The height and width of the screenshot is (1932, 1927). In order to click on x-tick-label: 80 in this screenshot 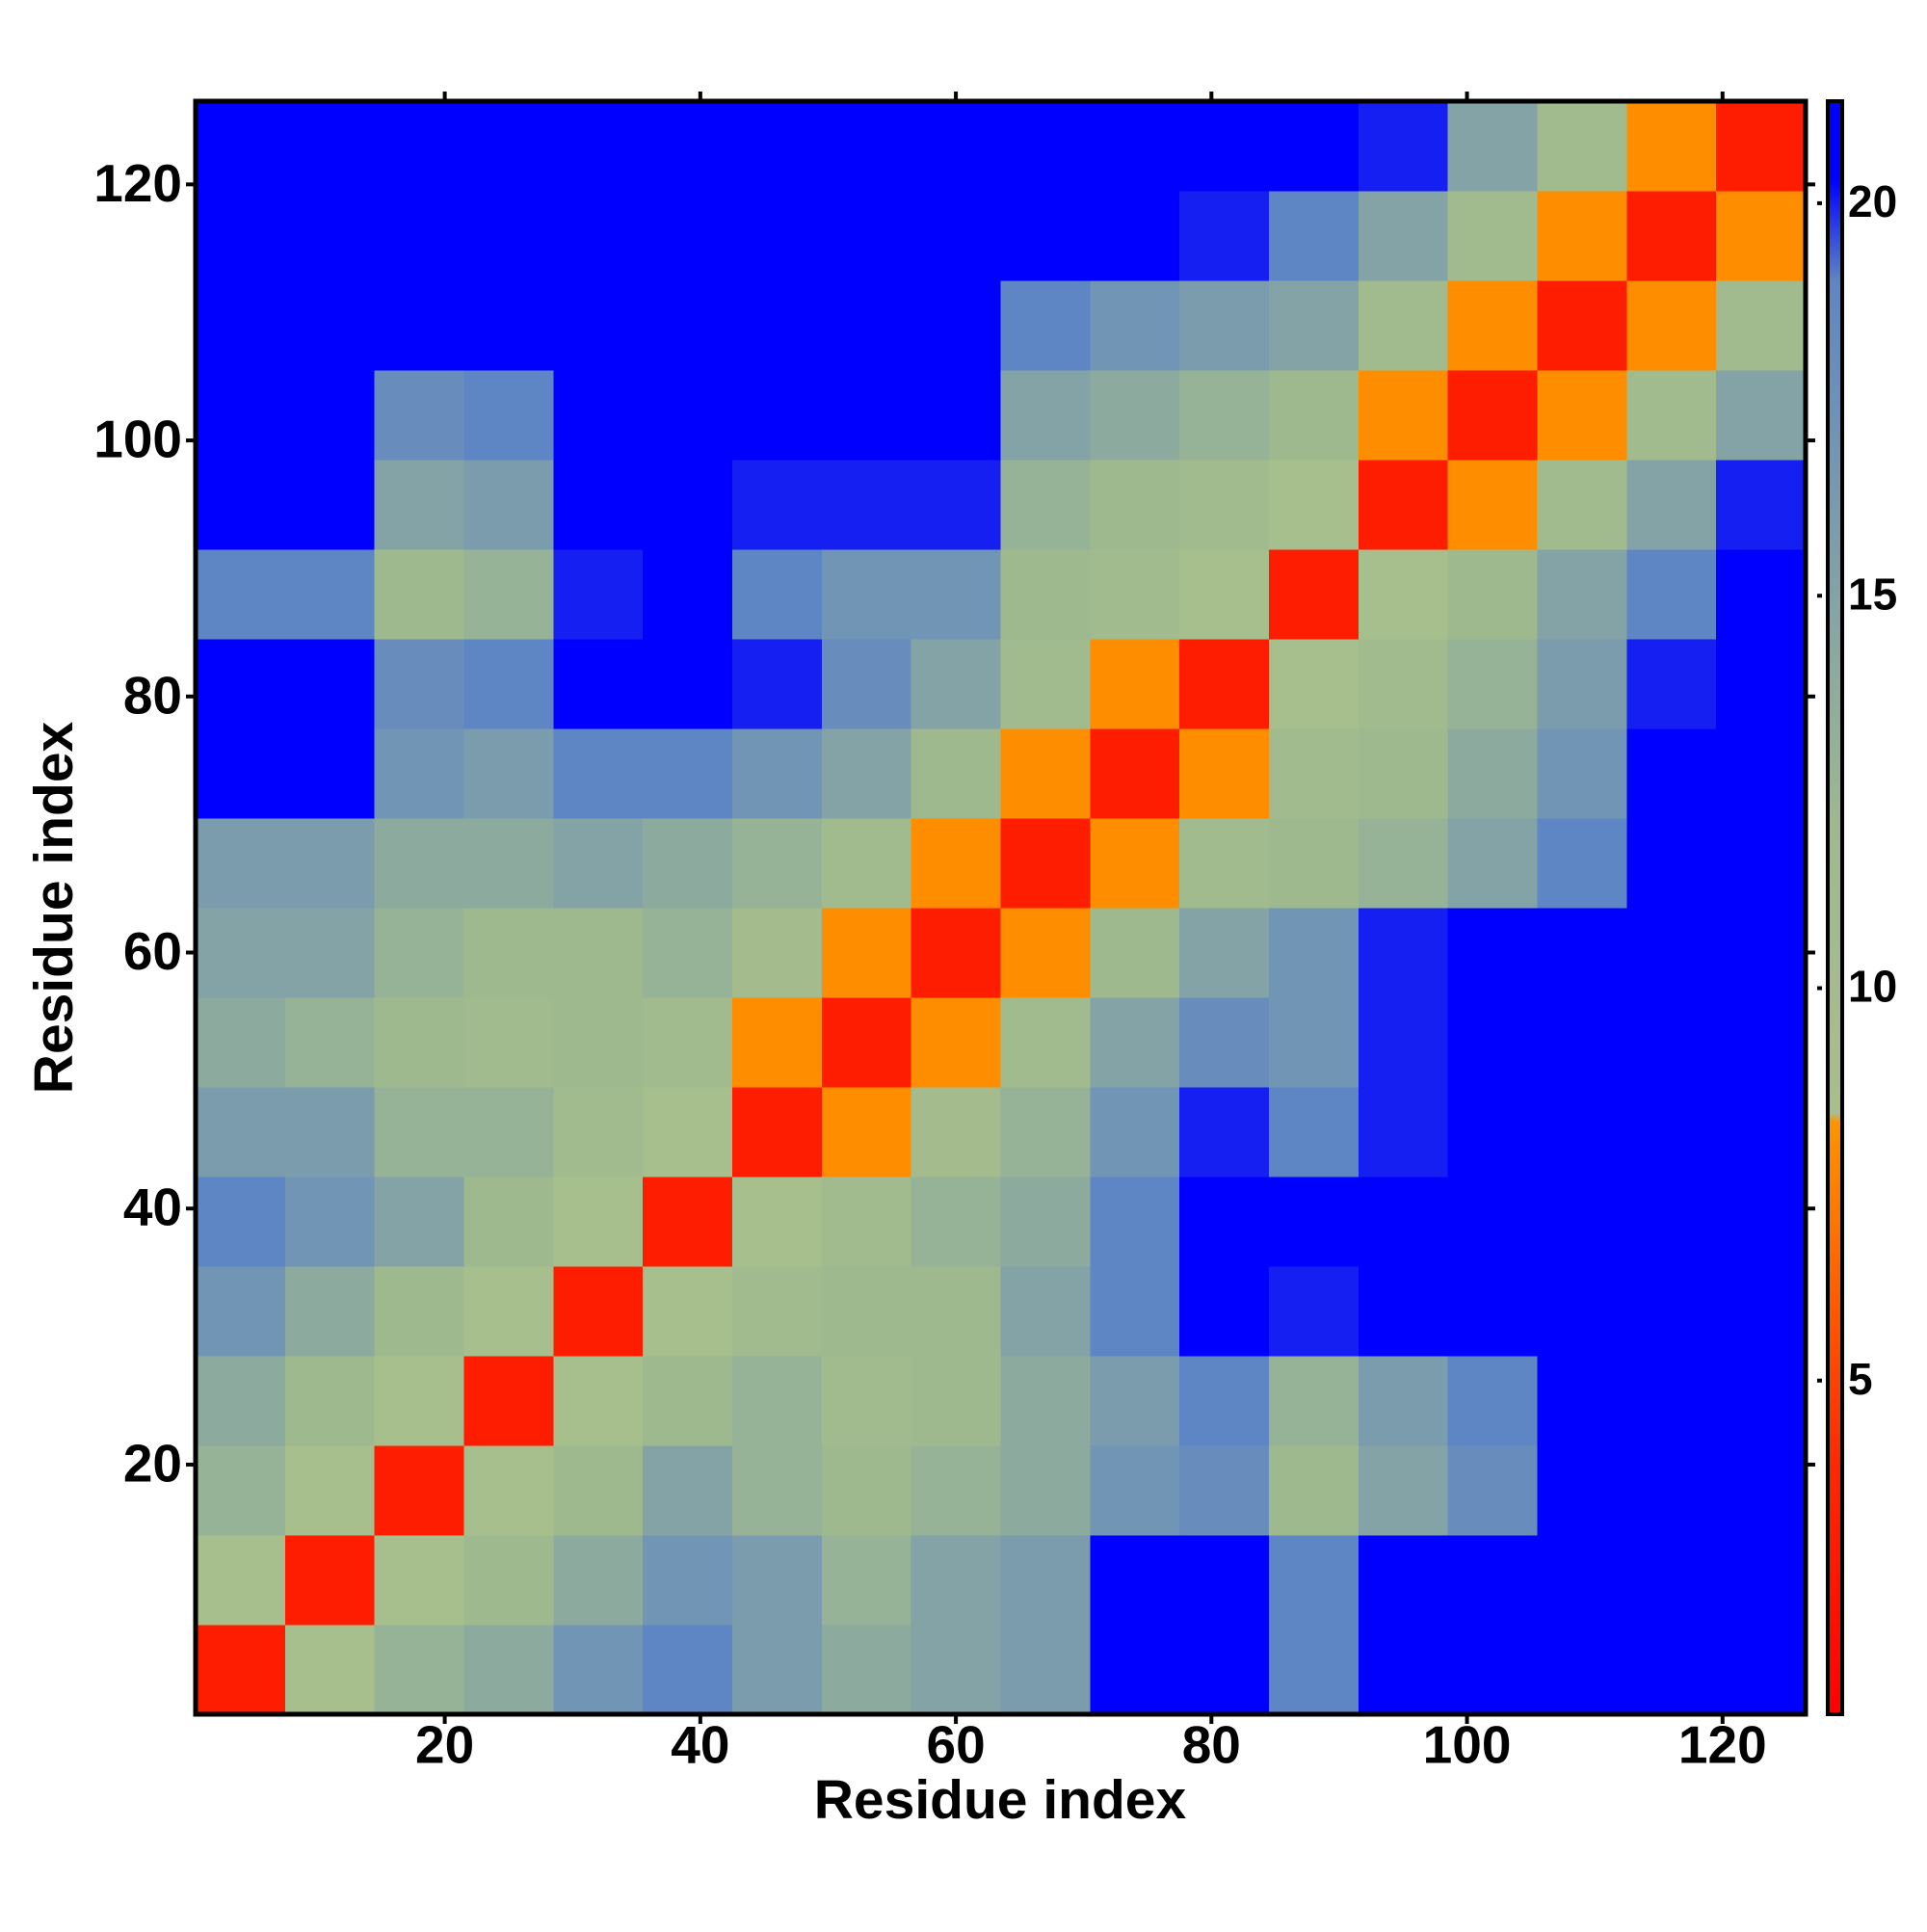, I will do `click(1211, 1745)`.